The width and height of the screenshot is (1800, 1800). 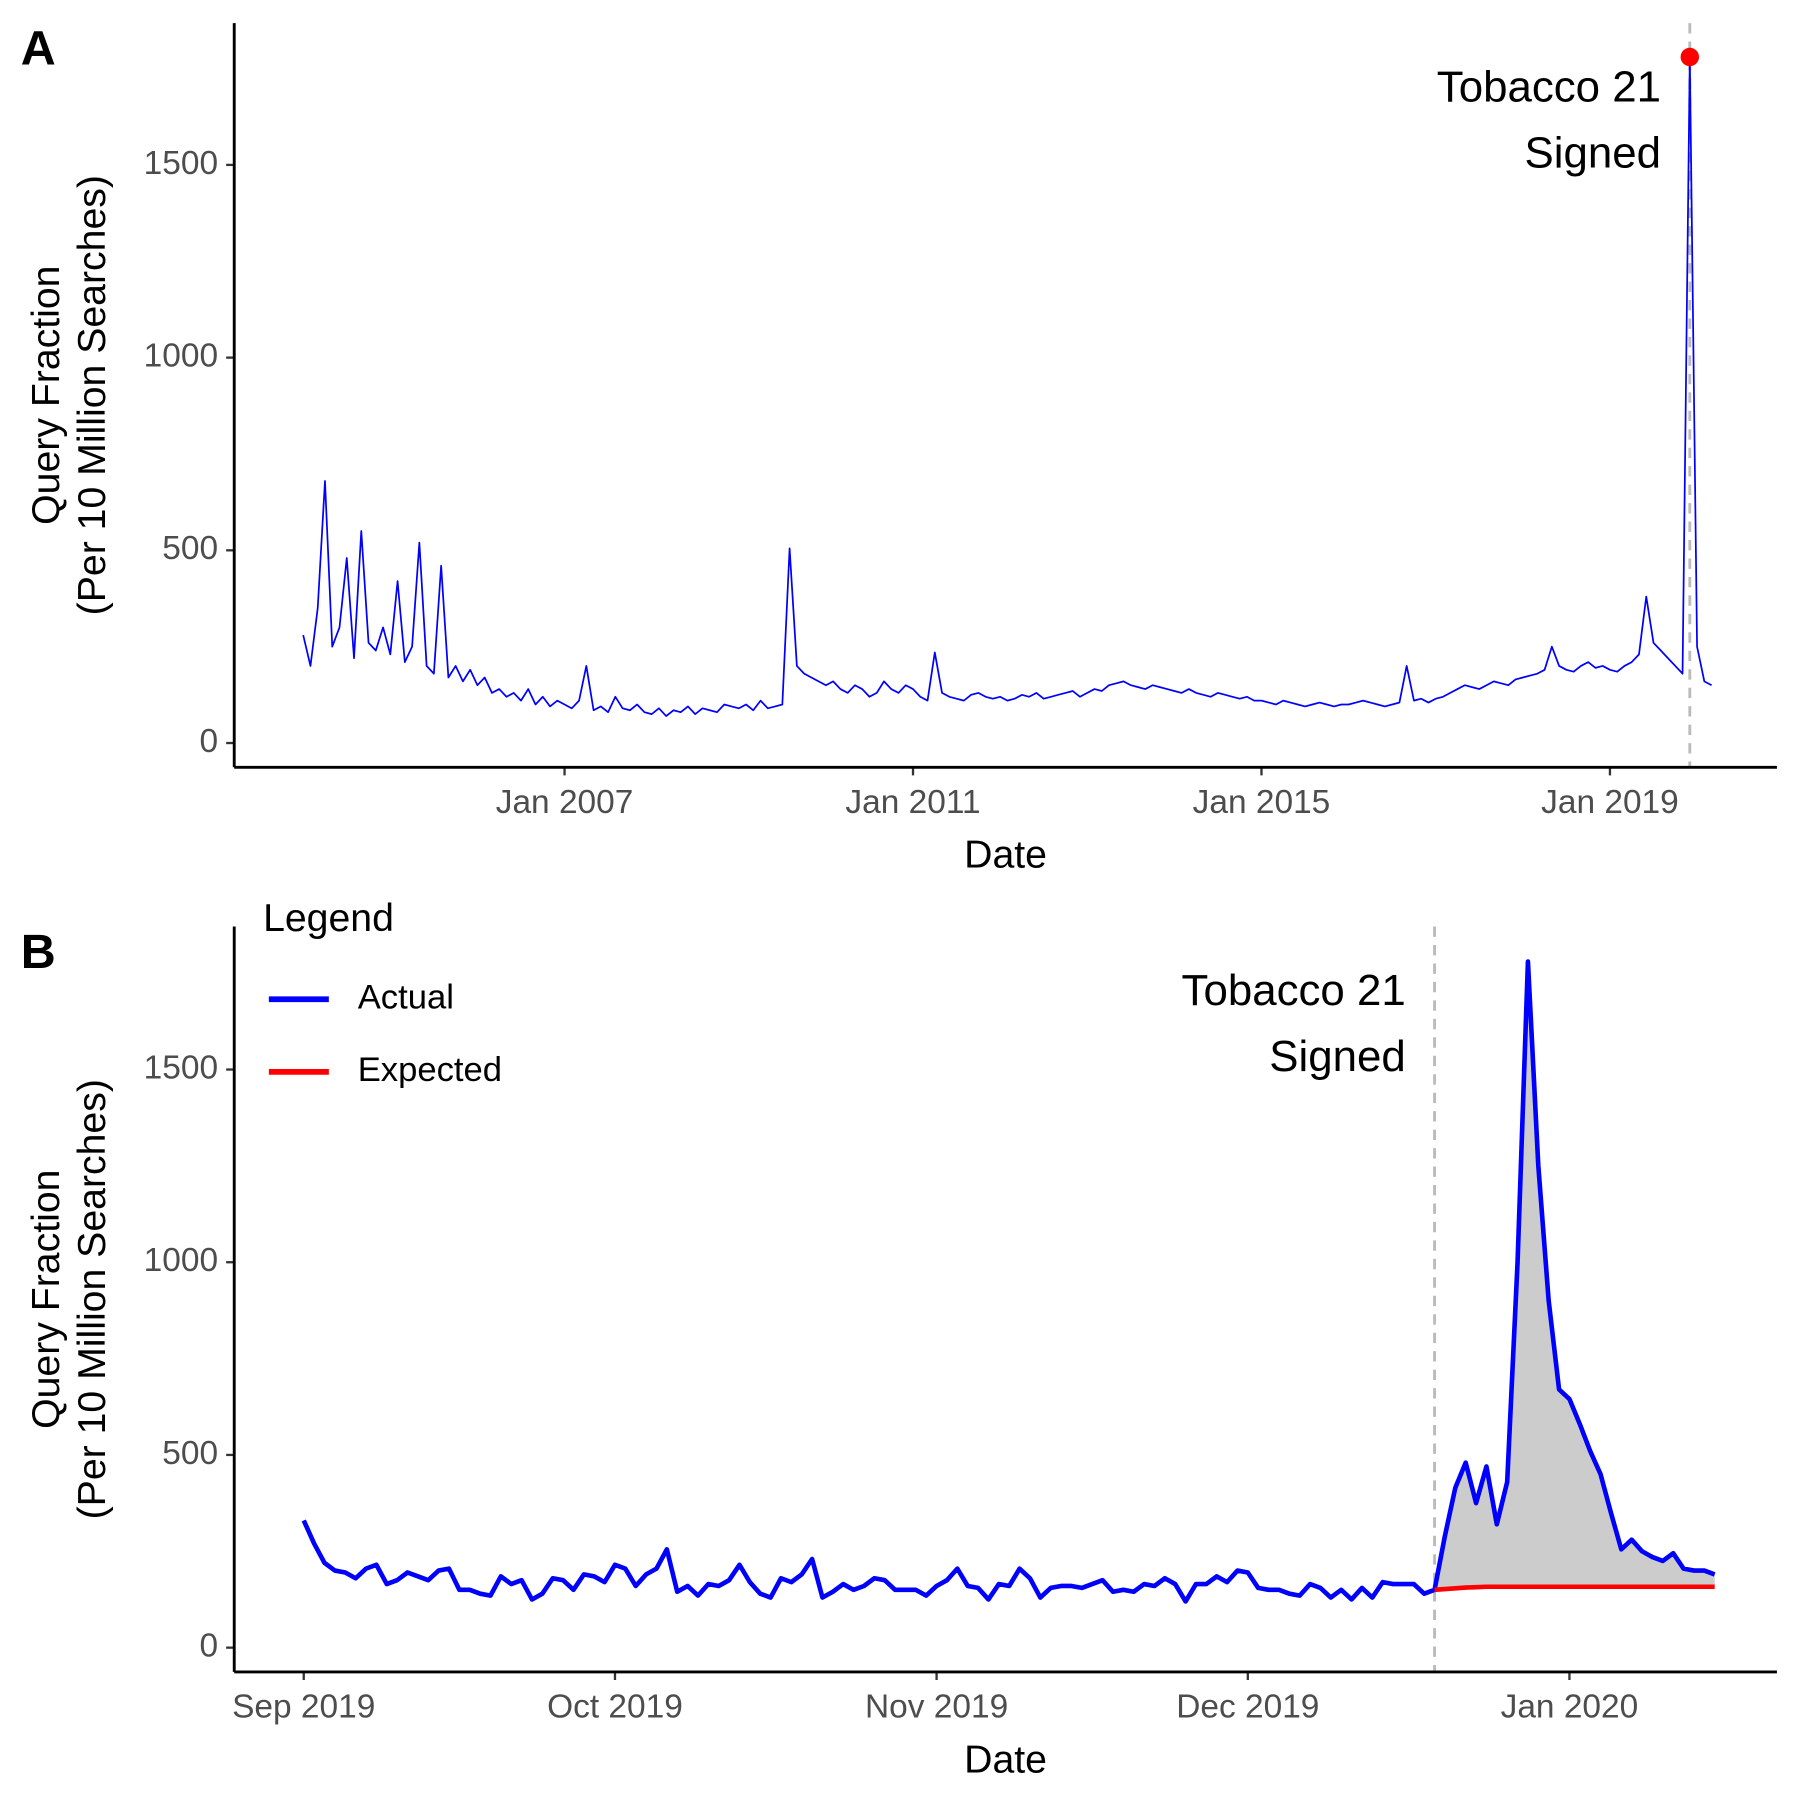 I want to click on excess-area, so click(x=1574, y=1275).